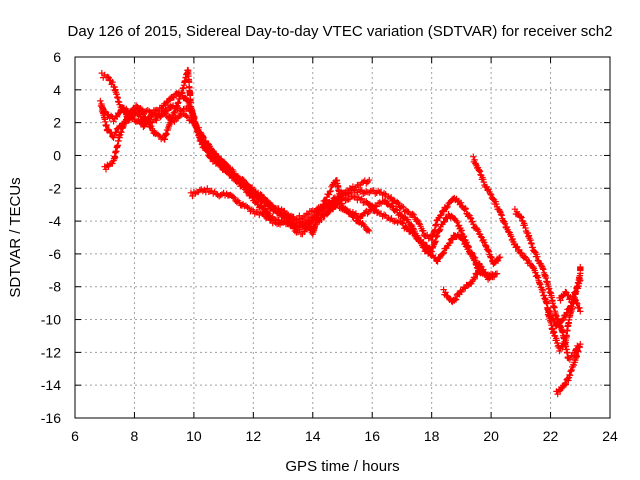 This screenshot has width=640, height=480. Describe the element at coordinates (57, 90) in the screenshot. I see `y-tick-label: 4` at that location.